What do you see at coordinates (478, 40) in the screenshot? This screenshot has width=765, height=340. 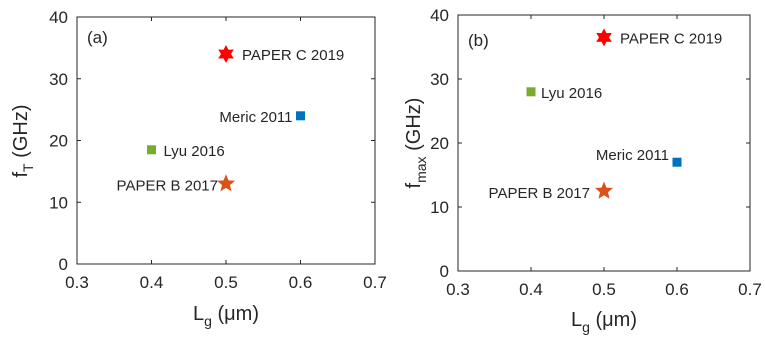 I see `panel-tag: (b)` at bounding box center [478, 40].